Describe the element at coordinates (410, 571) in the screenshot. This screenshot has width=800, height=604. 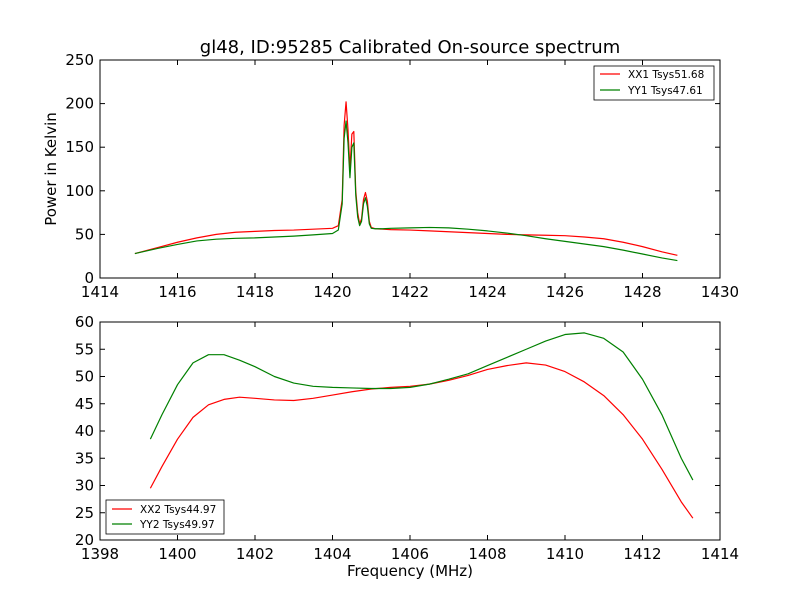
I see `x-axis-label: Frequency (MHz)` at that location.